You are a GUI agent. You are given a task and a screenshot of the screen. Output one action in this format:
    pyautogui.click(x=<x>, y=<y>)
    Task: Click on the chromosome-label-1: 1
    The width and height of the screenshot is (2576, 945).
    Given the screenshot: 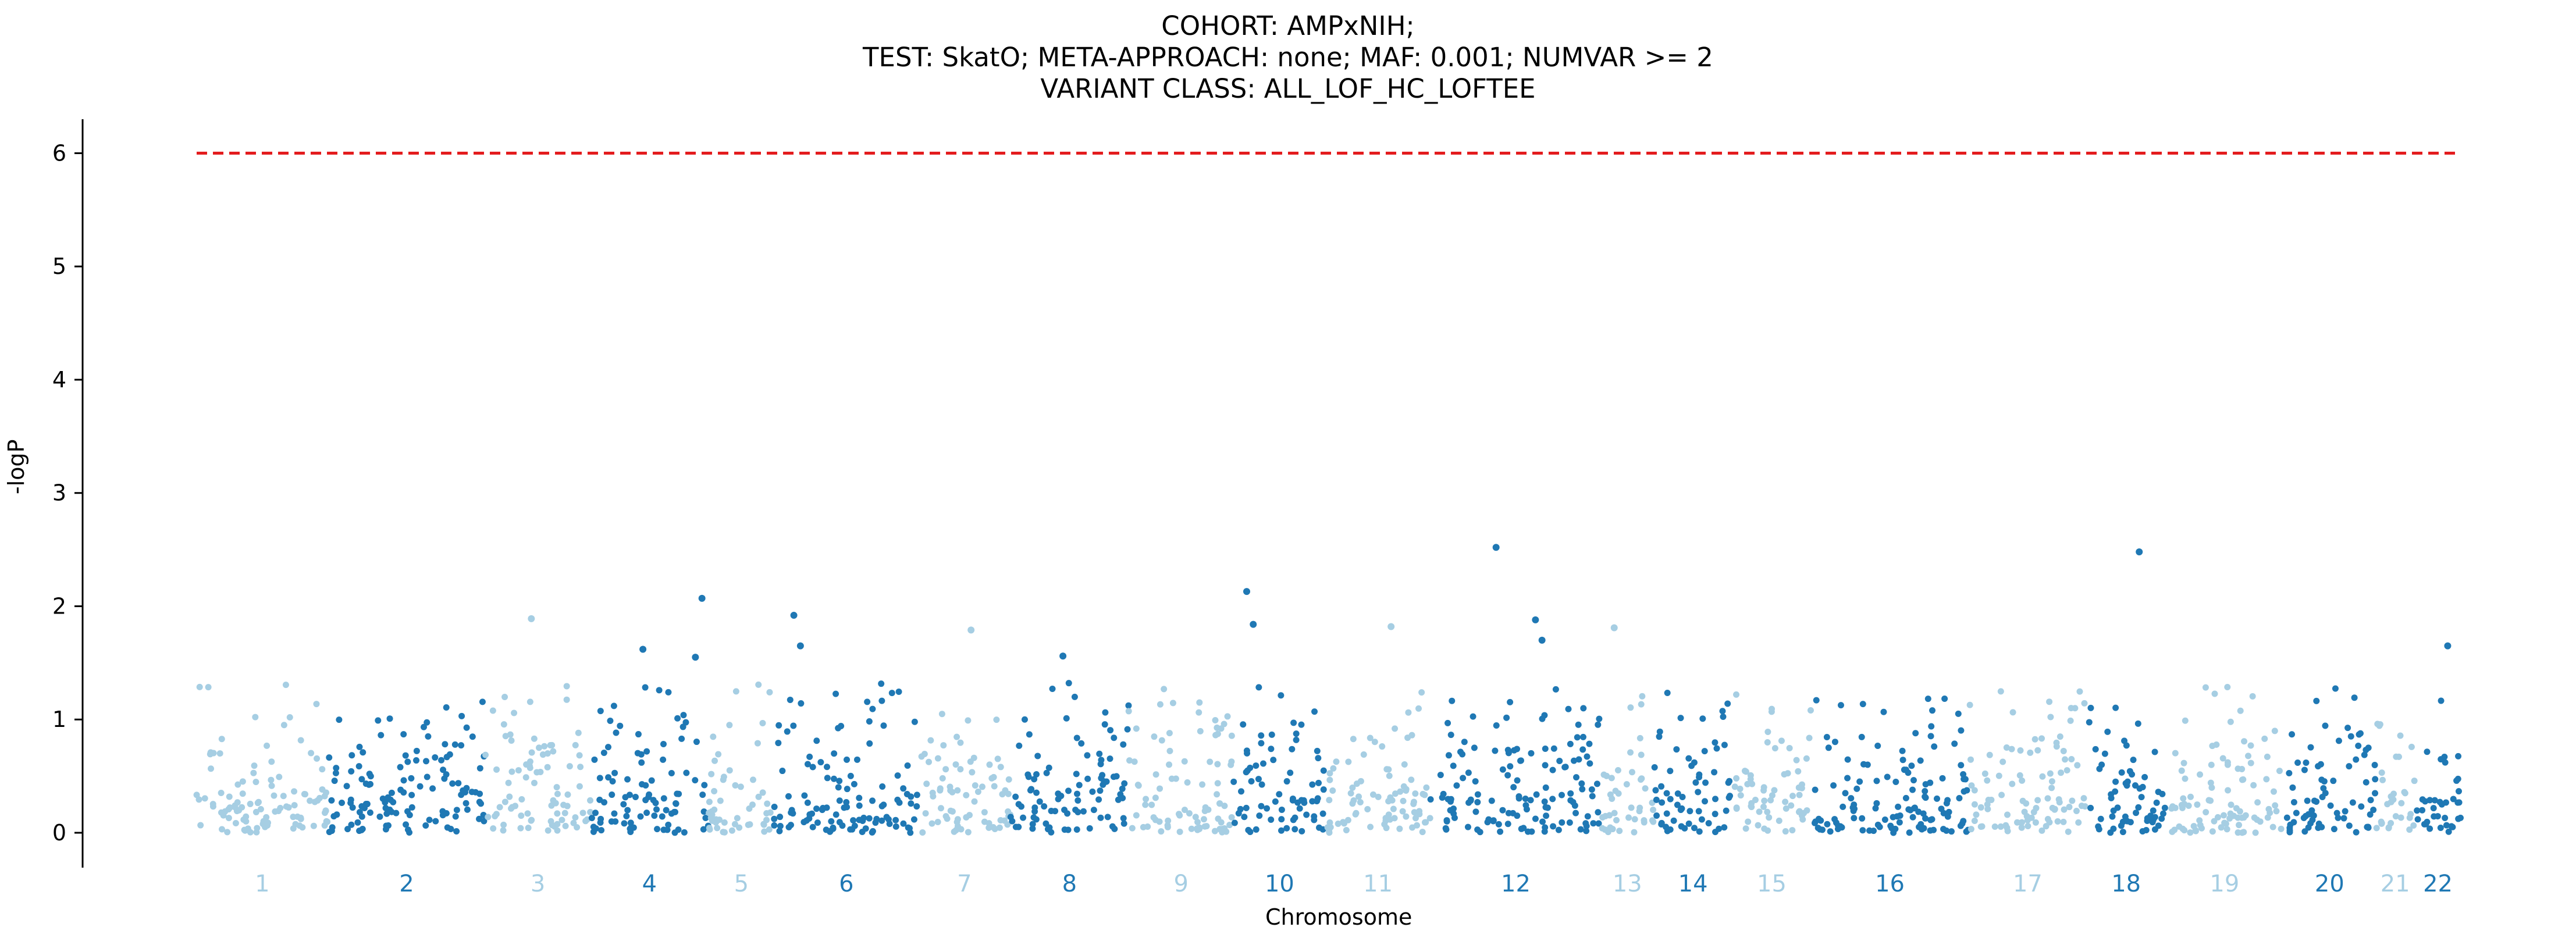 What is the action you would take?
    pyautogui.click(x=262, y=884)
    